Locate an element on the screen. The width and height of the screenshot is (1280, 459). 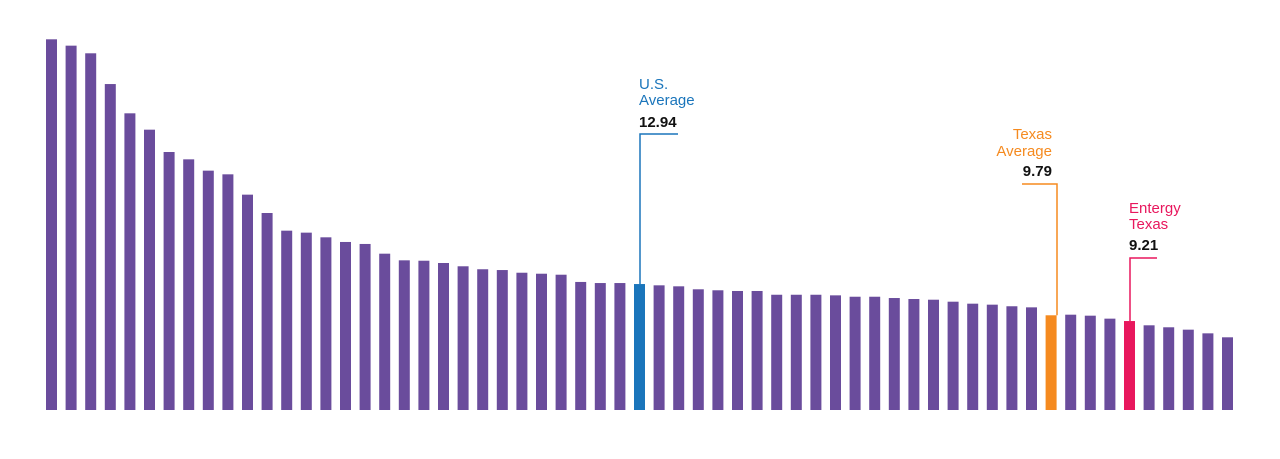
entergy-texas-label-line2: Texas is located at coordinates (1148, 224).